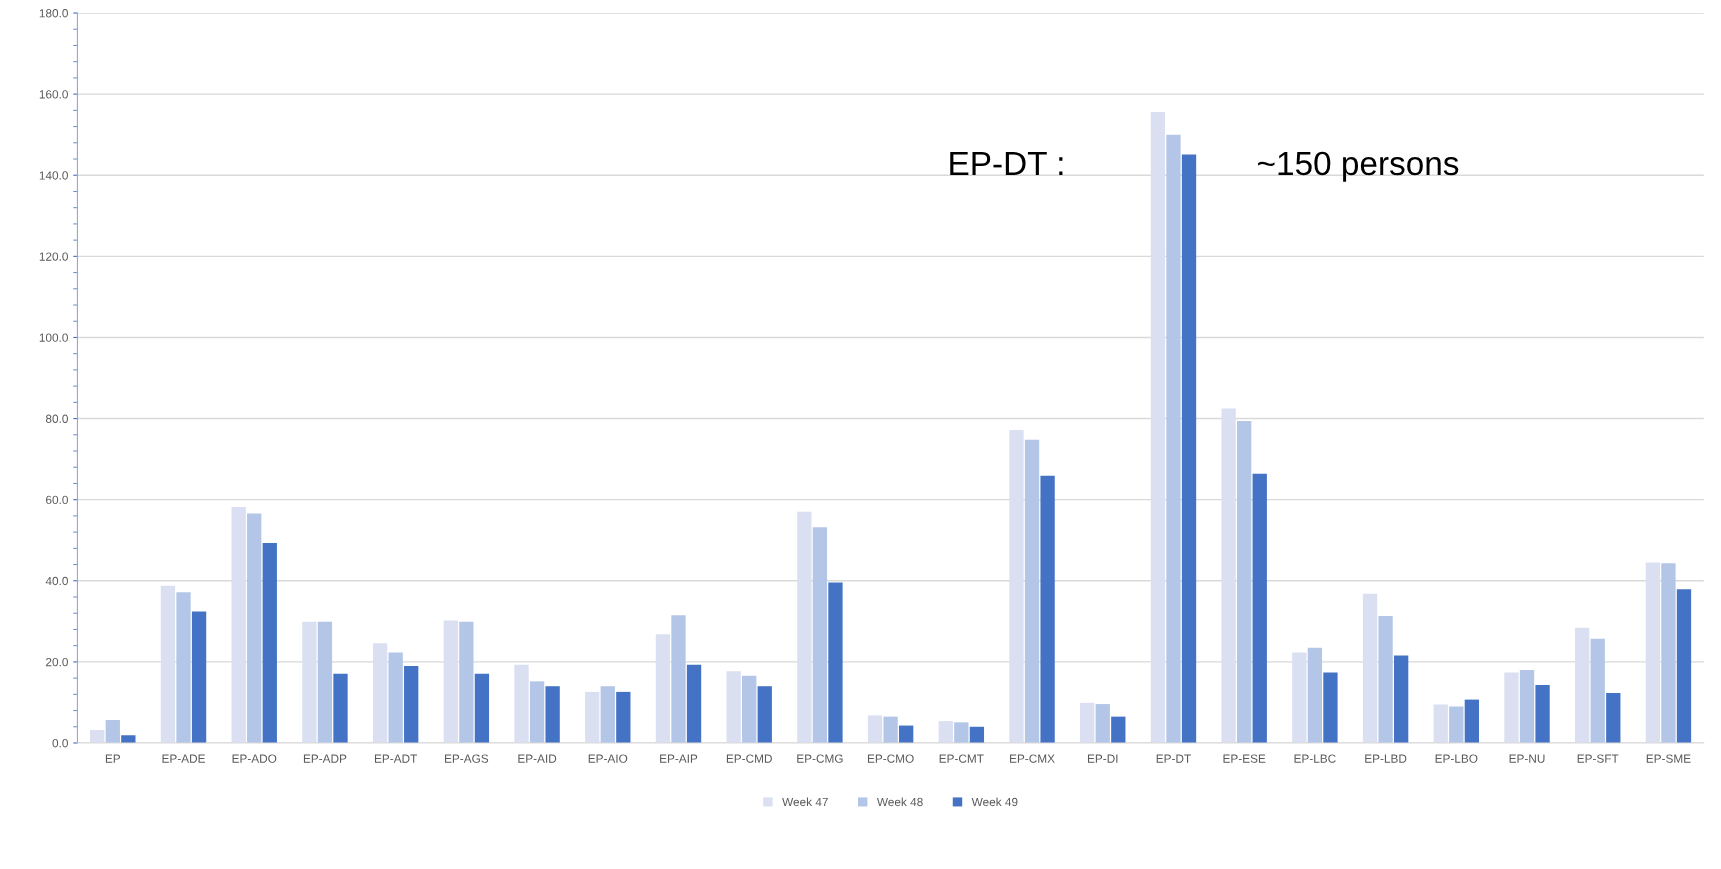  I want to click on x-tick-label: EP-ESE, so click(1244, 758).